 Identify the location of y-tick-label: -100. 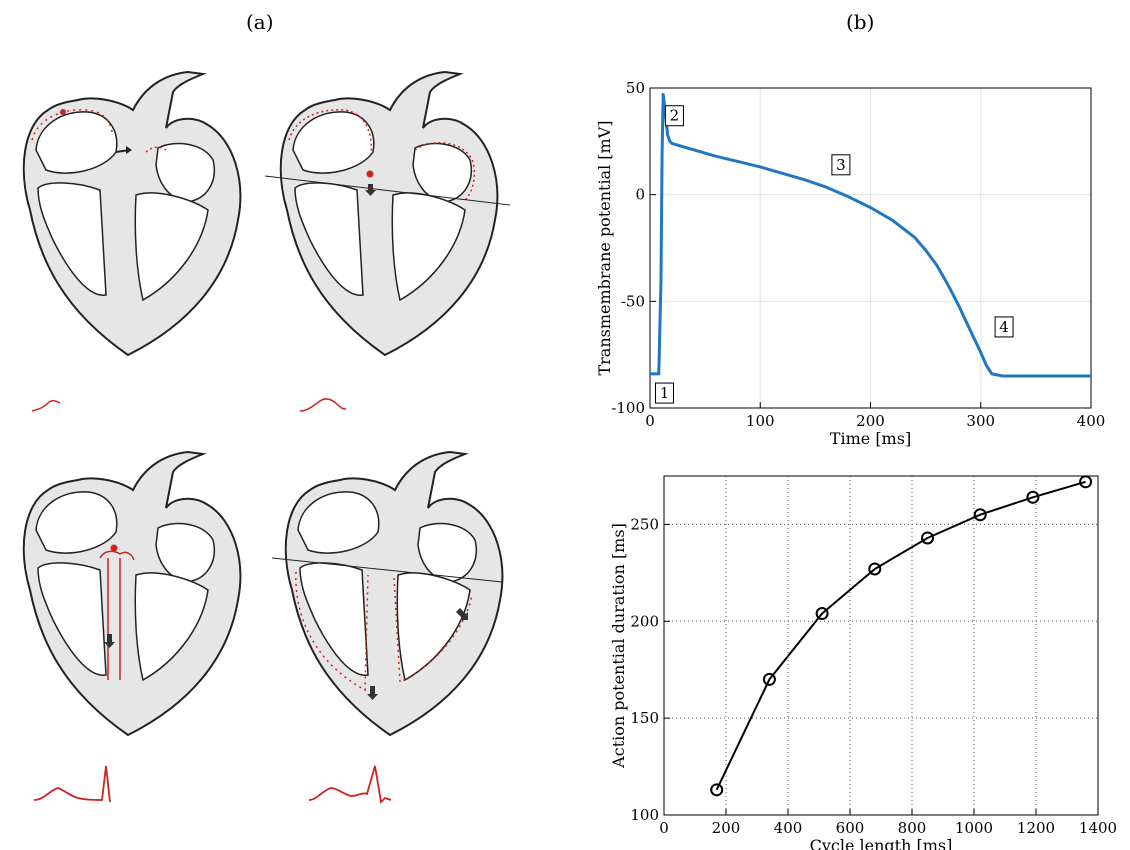
(628, 408).